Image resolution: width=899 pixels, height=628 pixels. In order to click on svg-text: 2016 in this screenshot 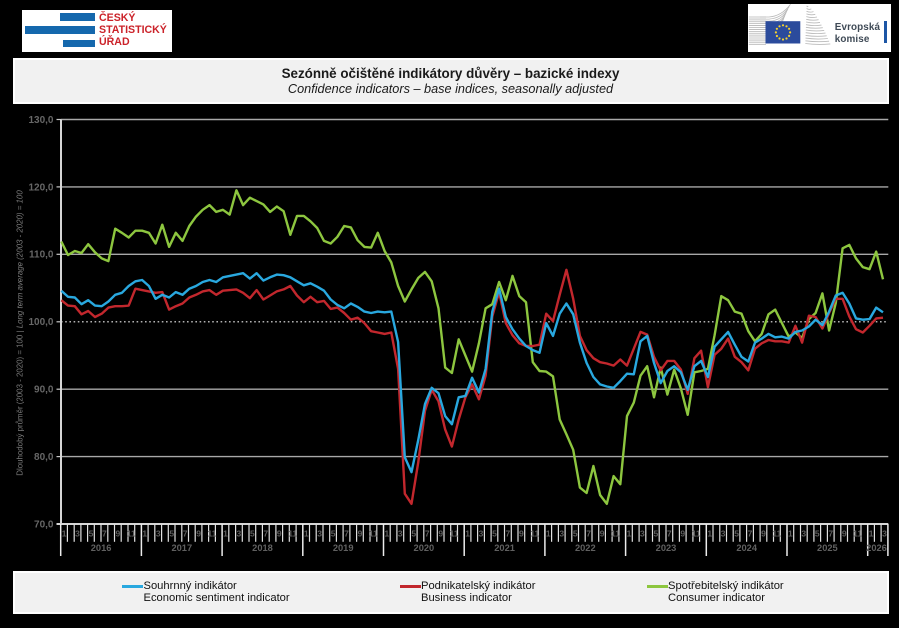, I will do `click(101, 548)`.